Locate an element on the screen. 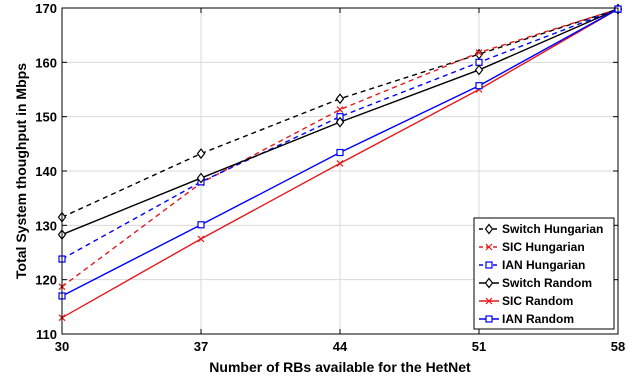 This screenshot has width=629, height=381. legend-box is located at coordinates (544, 273).